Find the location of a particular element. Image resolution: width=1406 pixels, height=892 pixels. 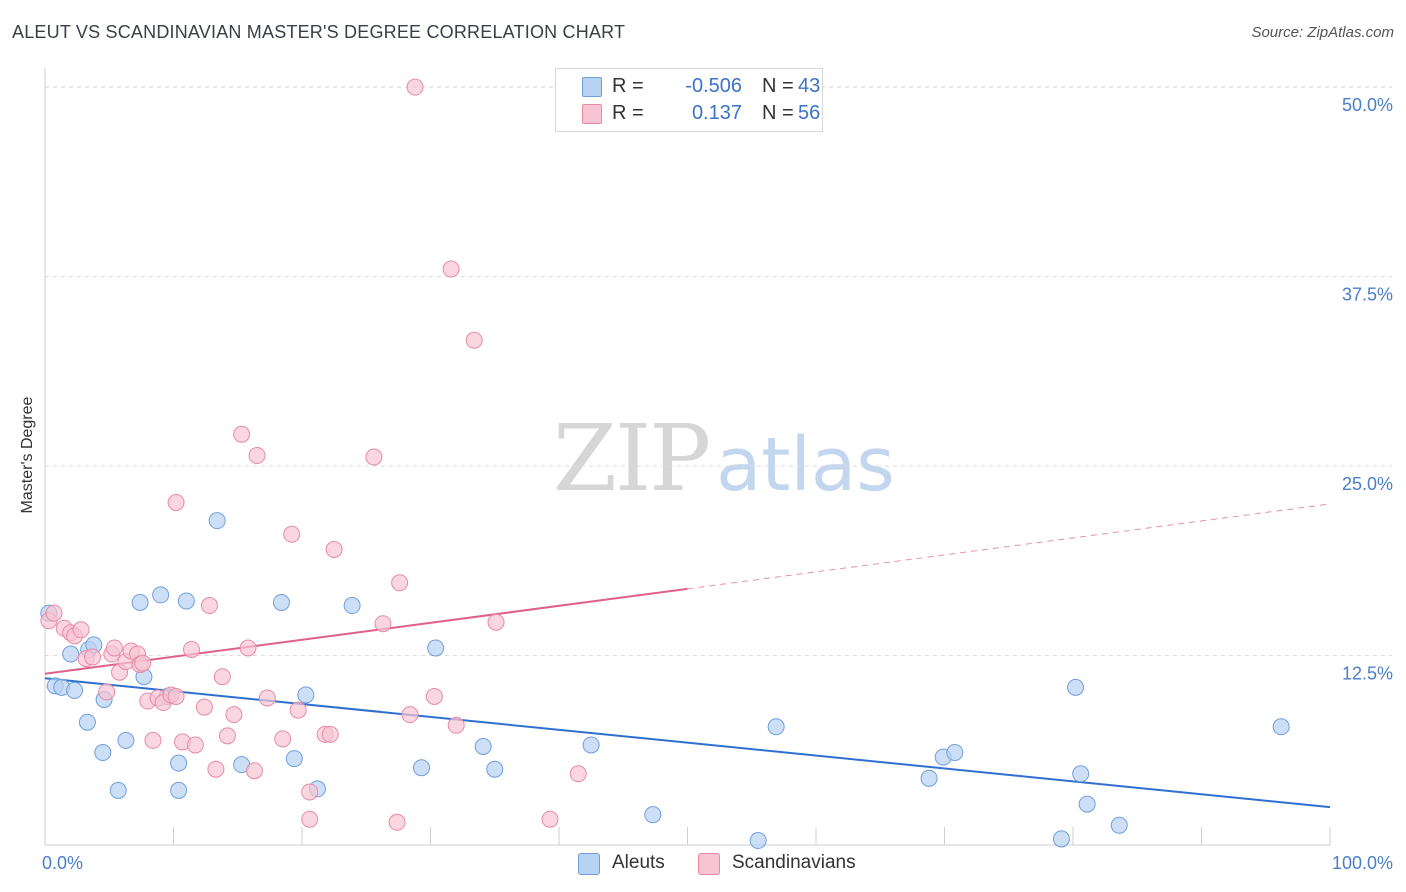

legend-r-label: R = is located at coordinates (628, 113).